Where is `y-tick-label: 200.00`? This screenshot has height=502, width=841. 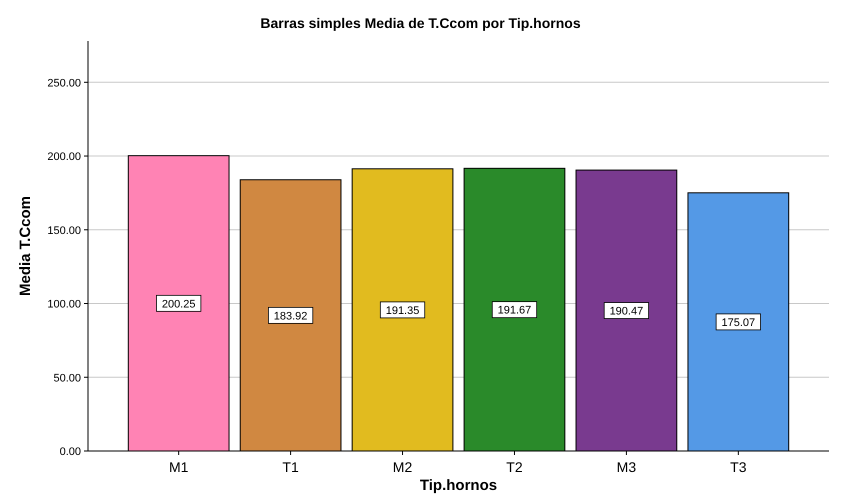
y-tick-label: 200.00 is located at coordinates (64, 157).